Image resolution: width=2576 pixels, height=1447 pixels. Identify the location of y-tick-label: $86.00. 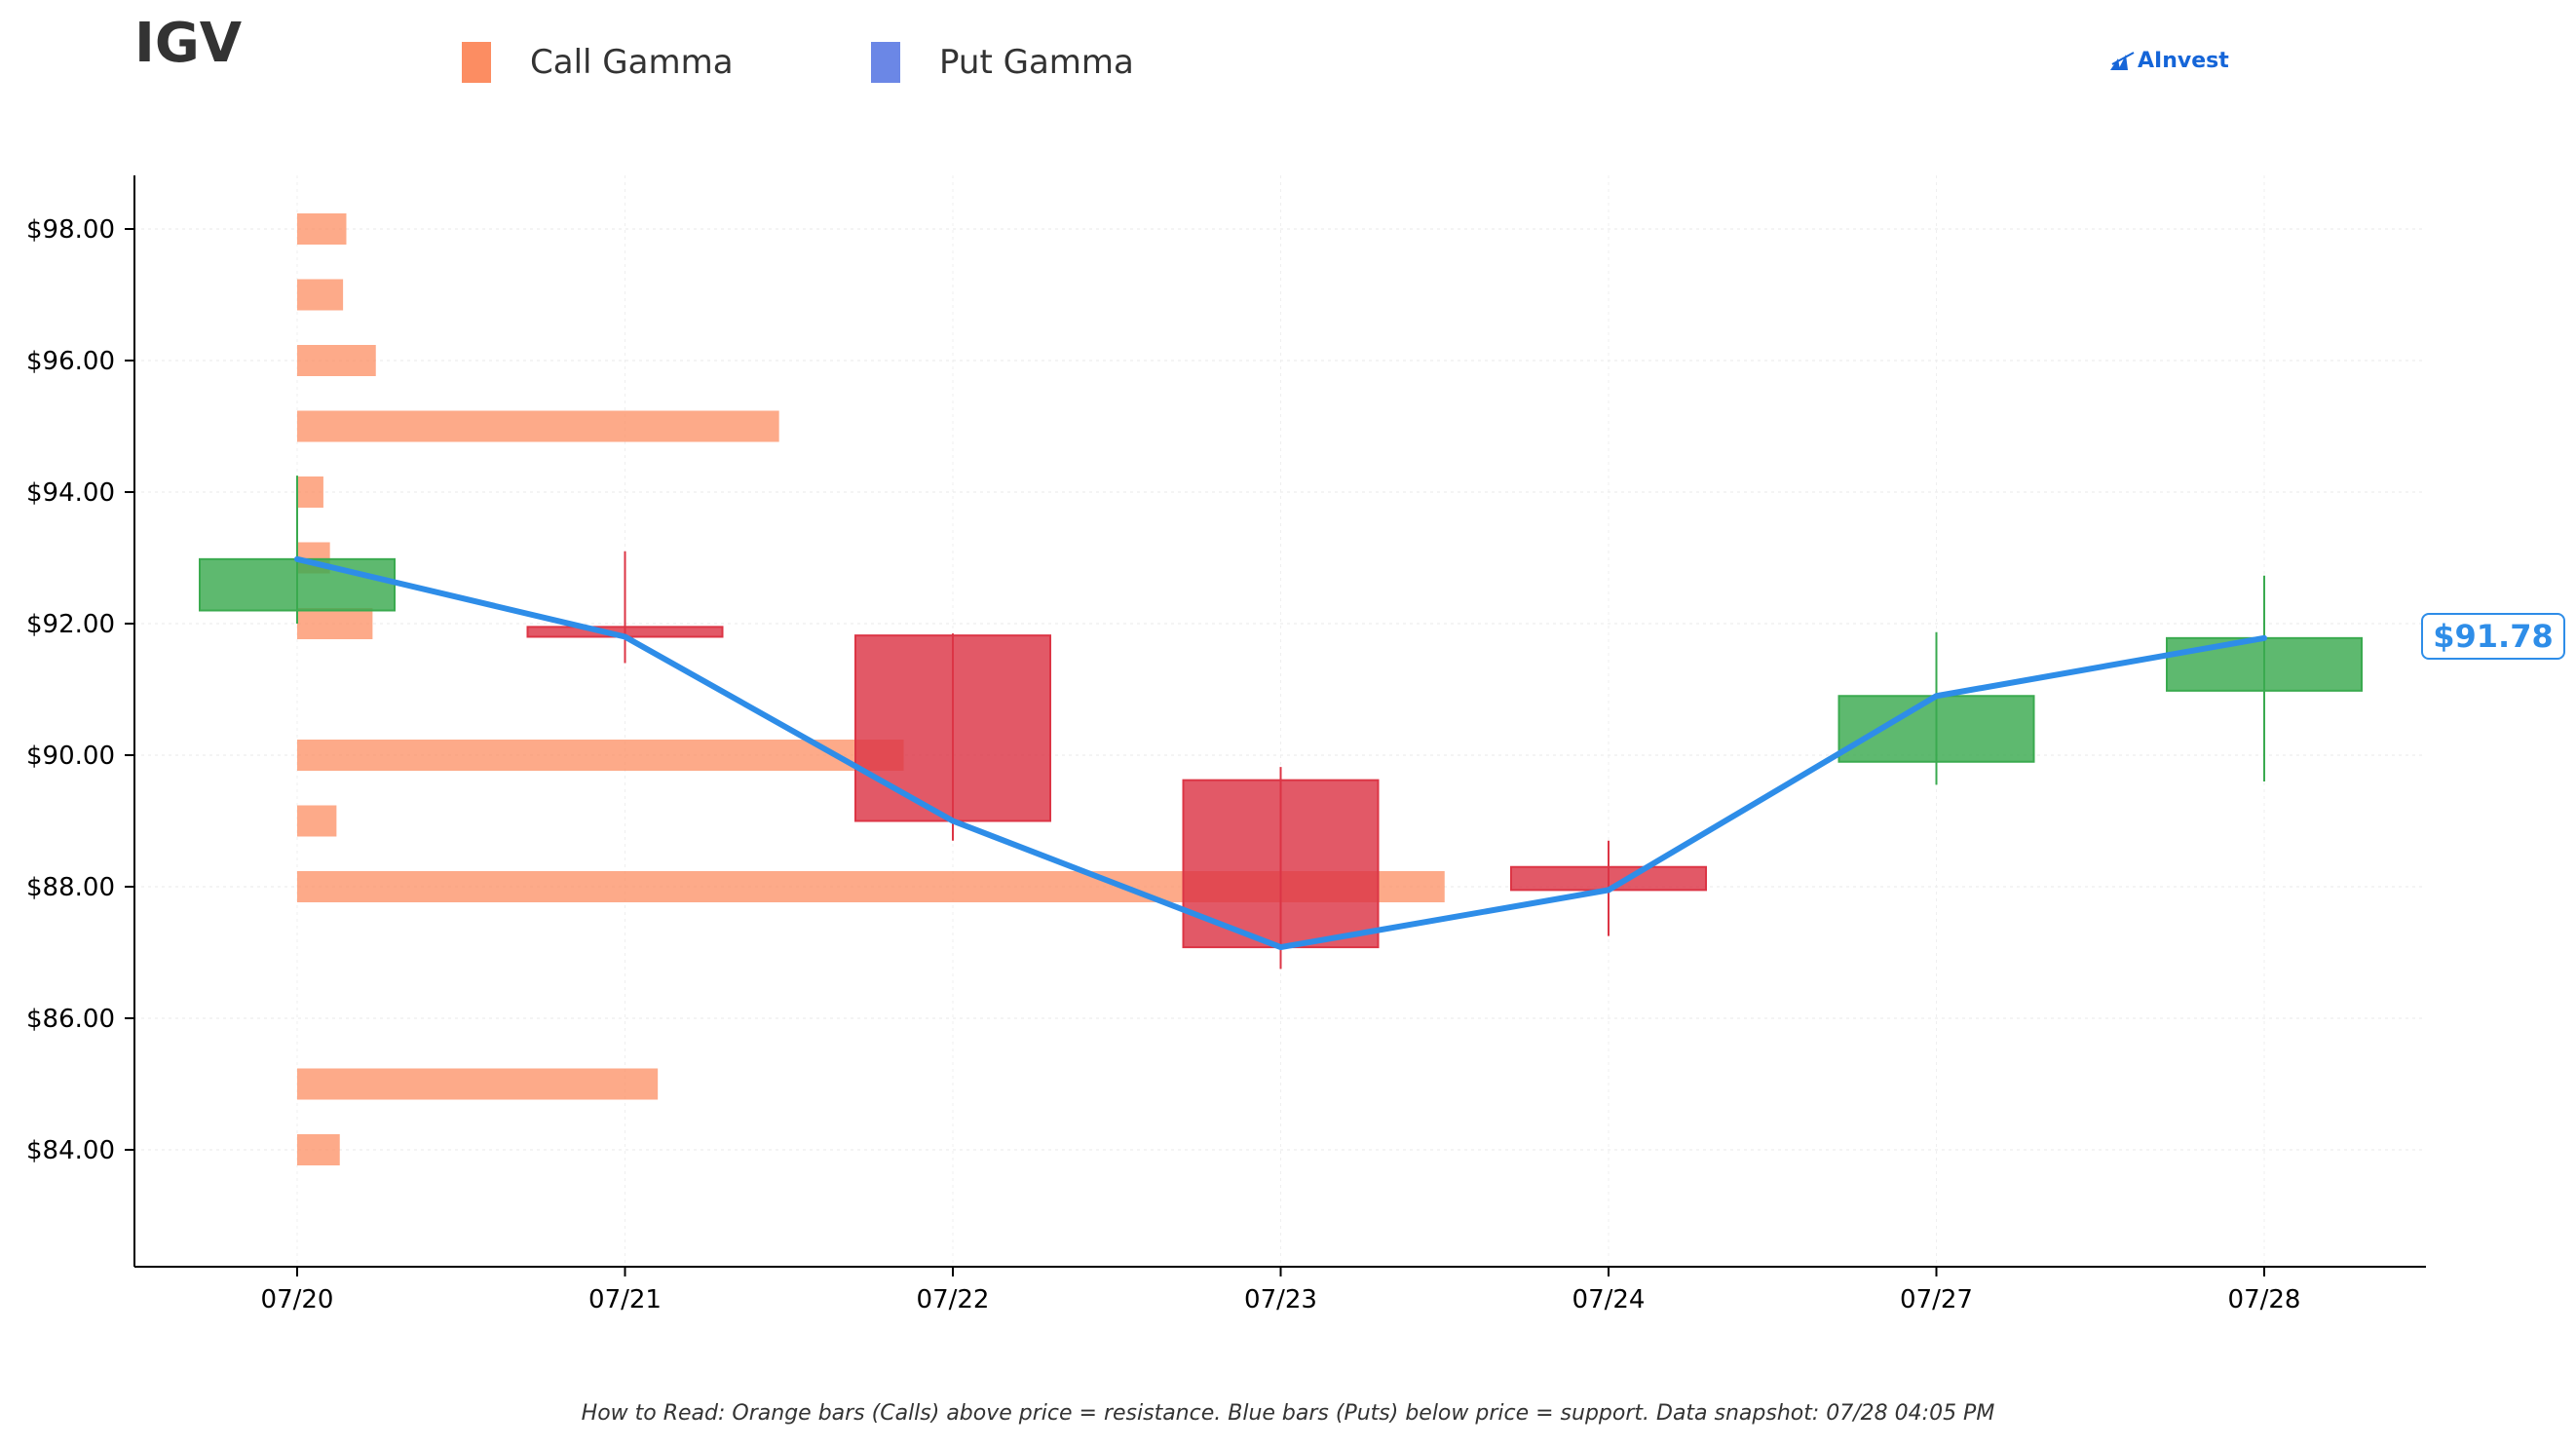
(70, 1019).